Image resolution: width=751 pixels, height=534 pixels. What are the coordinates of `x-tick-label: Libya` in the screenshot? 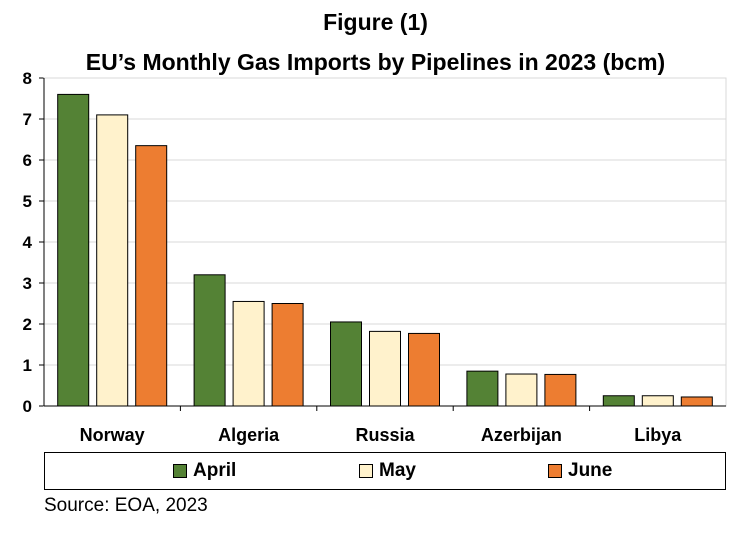 It's located at (658, 435).